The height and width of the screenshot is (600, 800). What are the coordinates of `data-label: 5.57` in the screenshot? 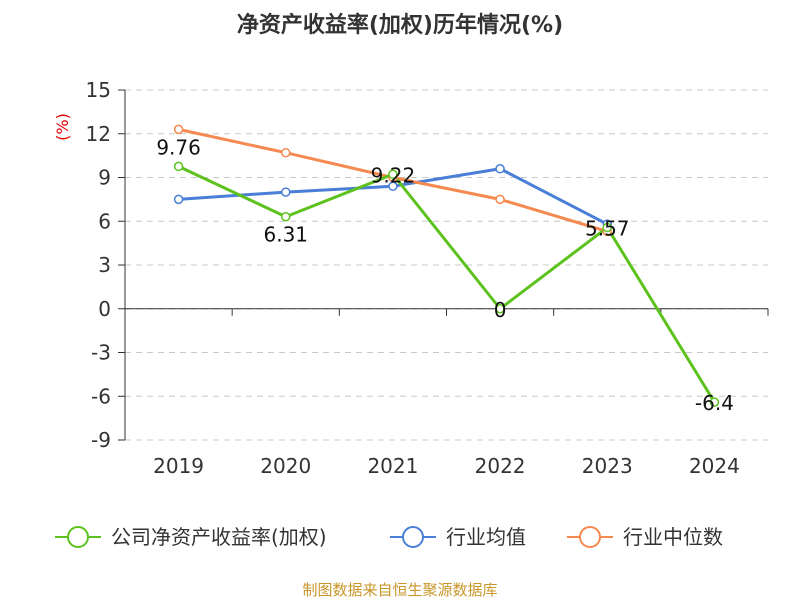 It's located at (607, 229).